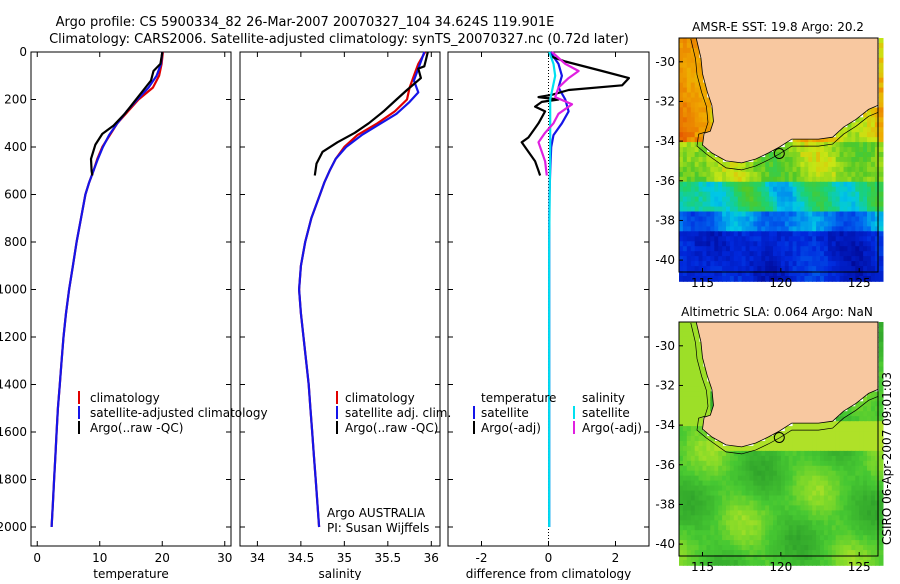 Image resolution: width=900 pixels, height=584 pixels. What do you see at coordinates (702, 283) in the screenshot?
I see `x-tick-label: 115` at bounding box center [702, 283].